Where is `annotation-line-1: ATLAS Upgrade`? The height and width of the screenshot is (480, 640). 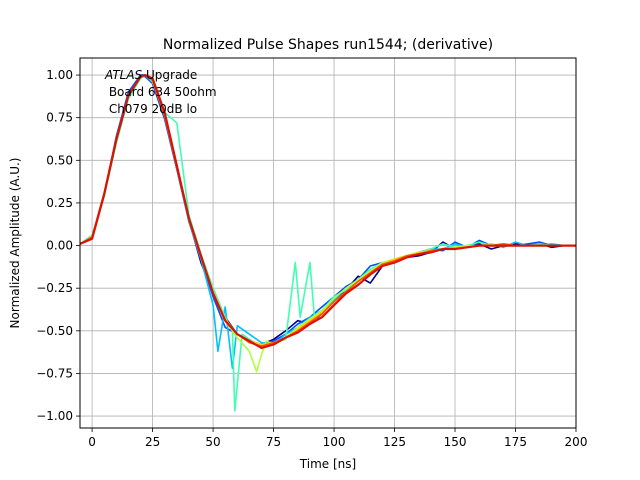
annotation-line-1: ATLAS Upgrade is located at coordinates (150, 75).